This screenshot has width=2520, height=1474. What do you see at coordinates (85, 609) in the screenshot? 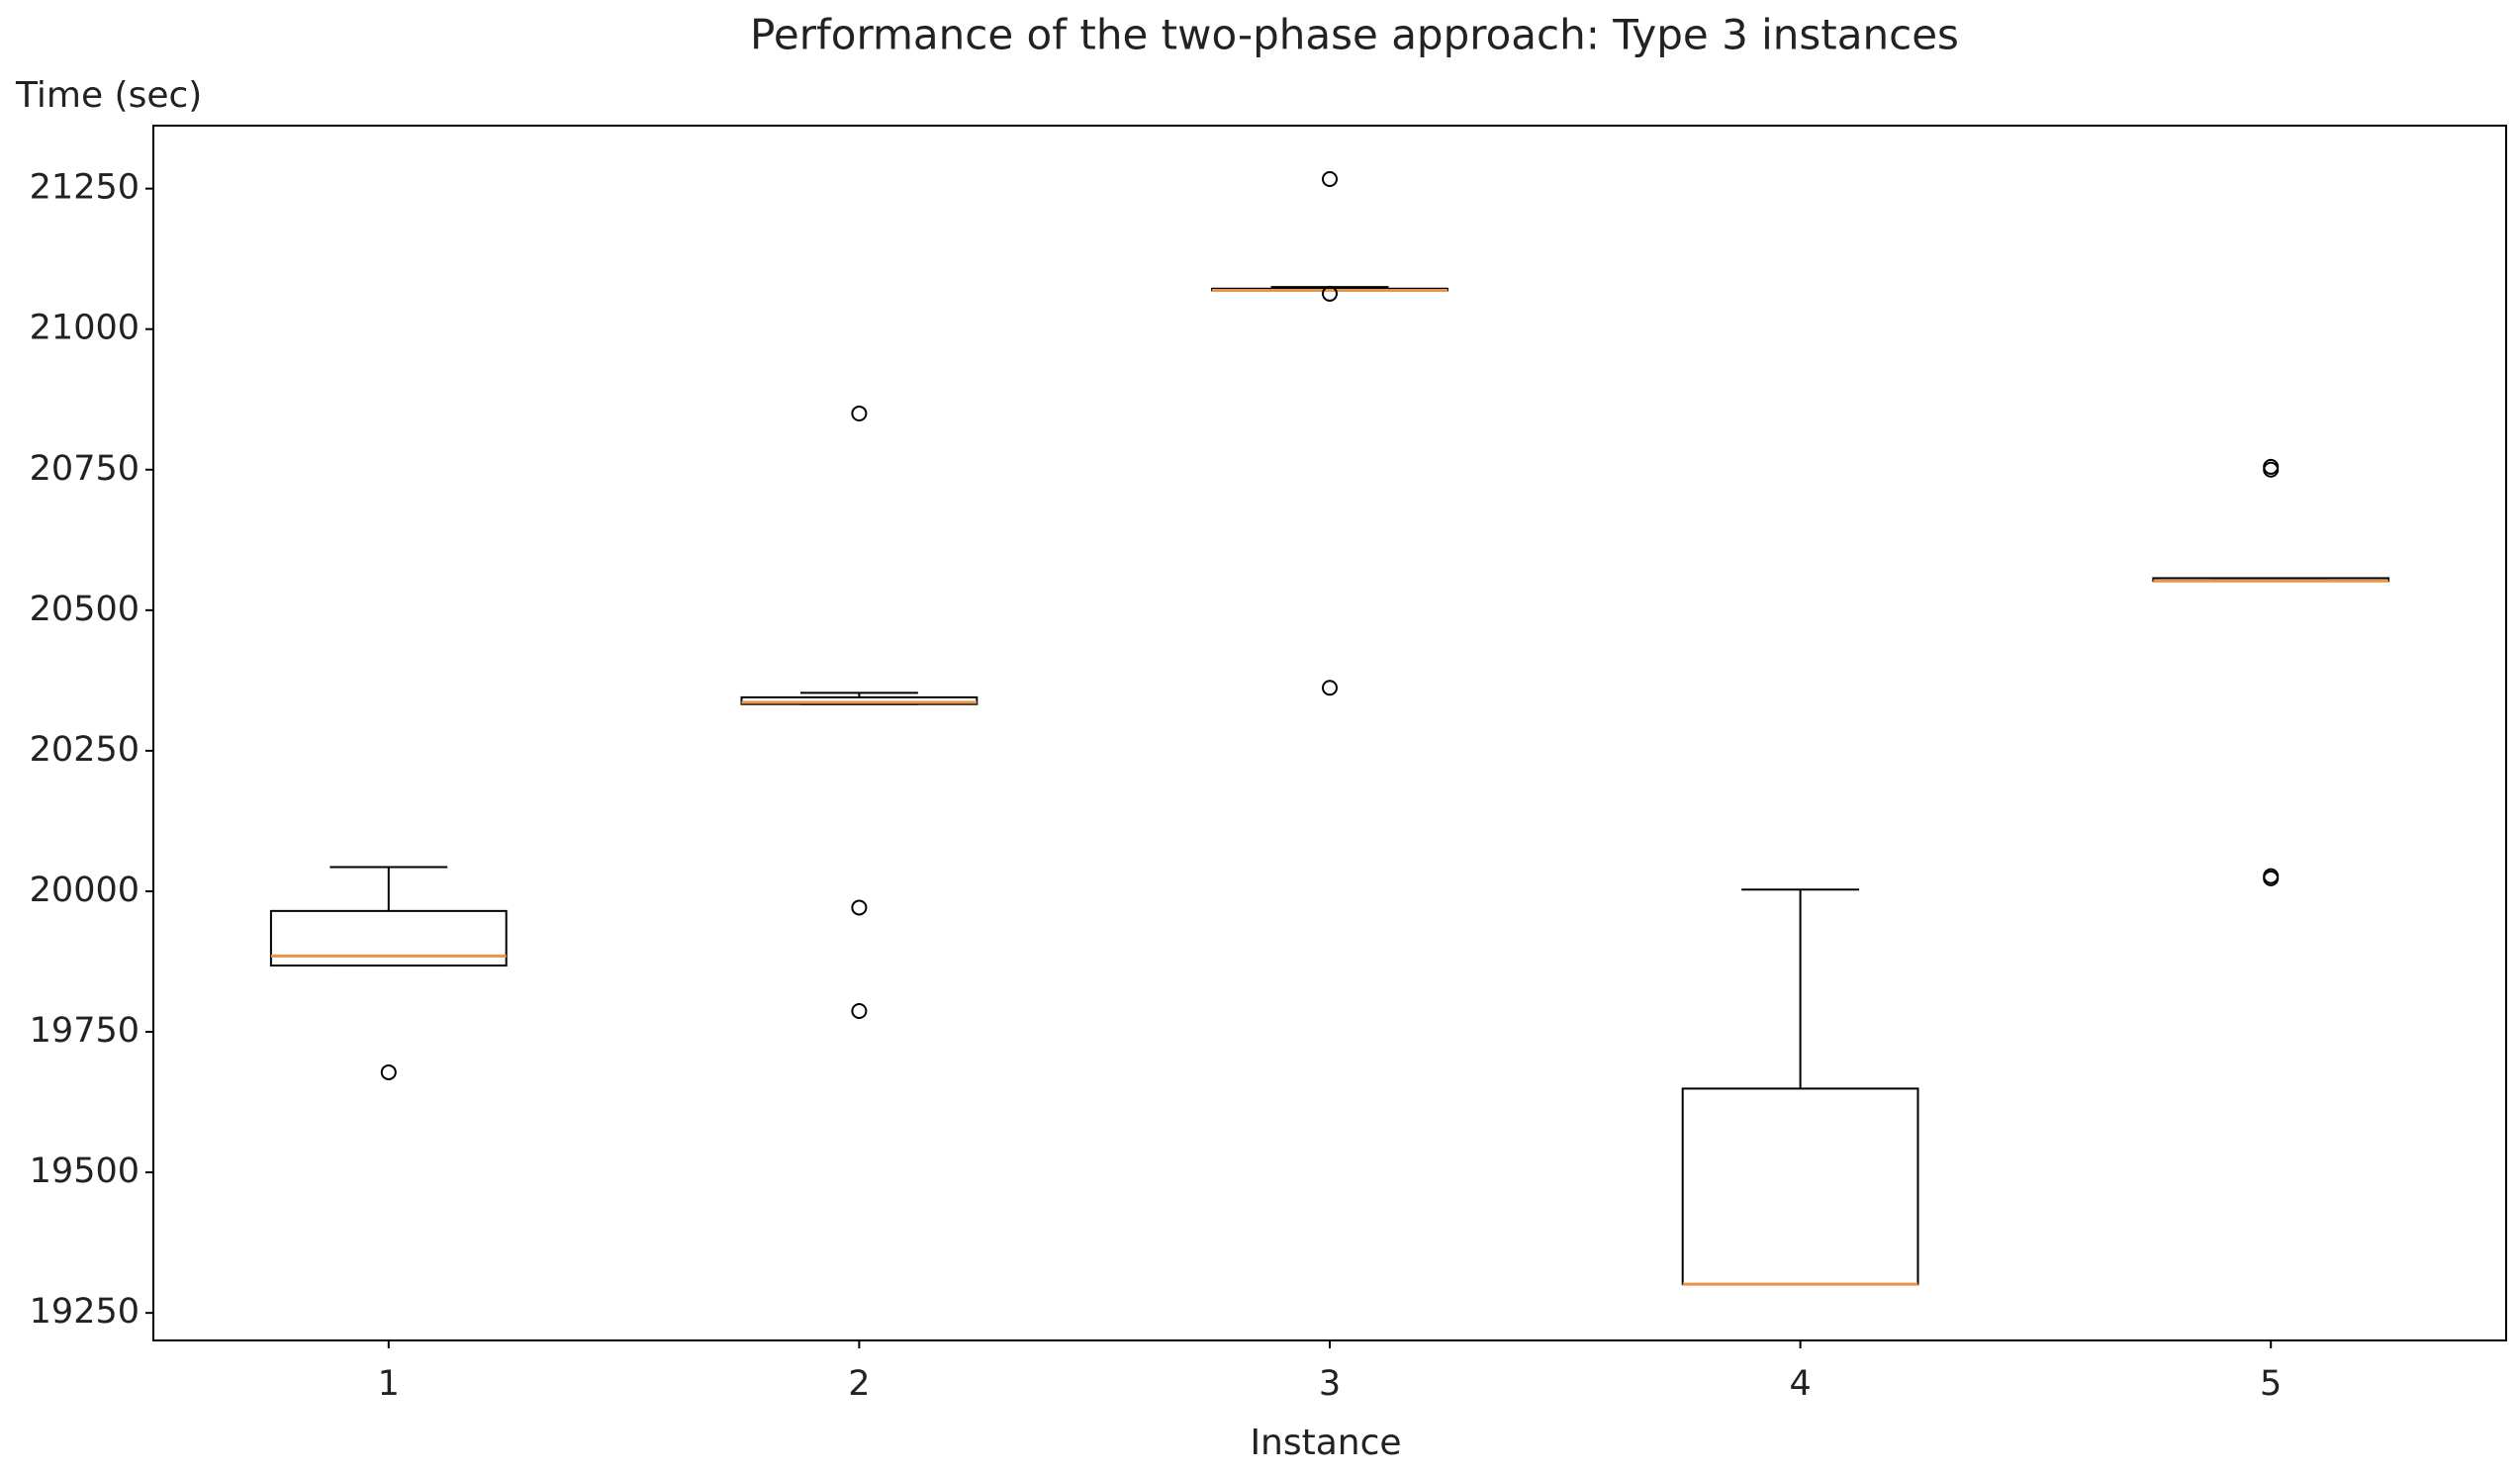
I see `y-tick-label: 20500` at bounding box center [85, 609].